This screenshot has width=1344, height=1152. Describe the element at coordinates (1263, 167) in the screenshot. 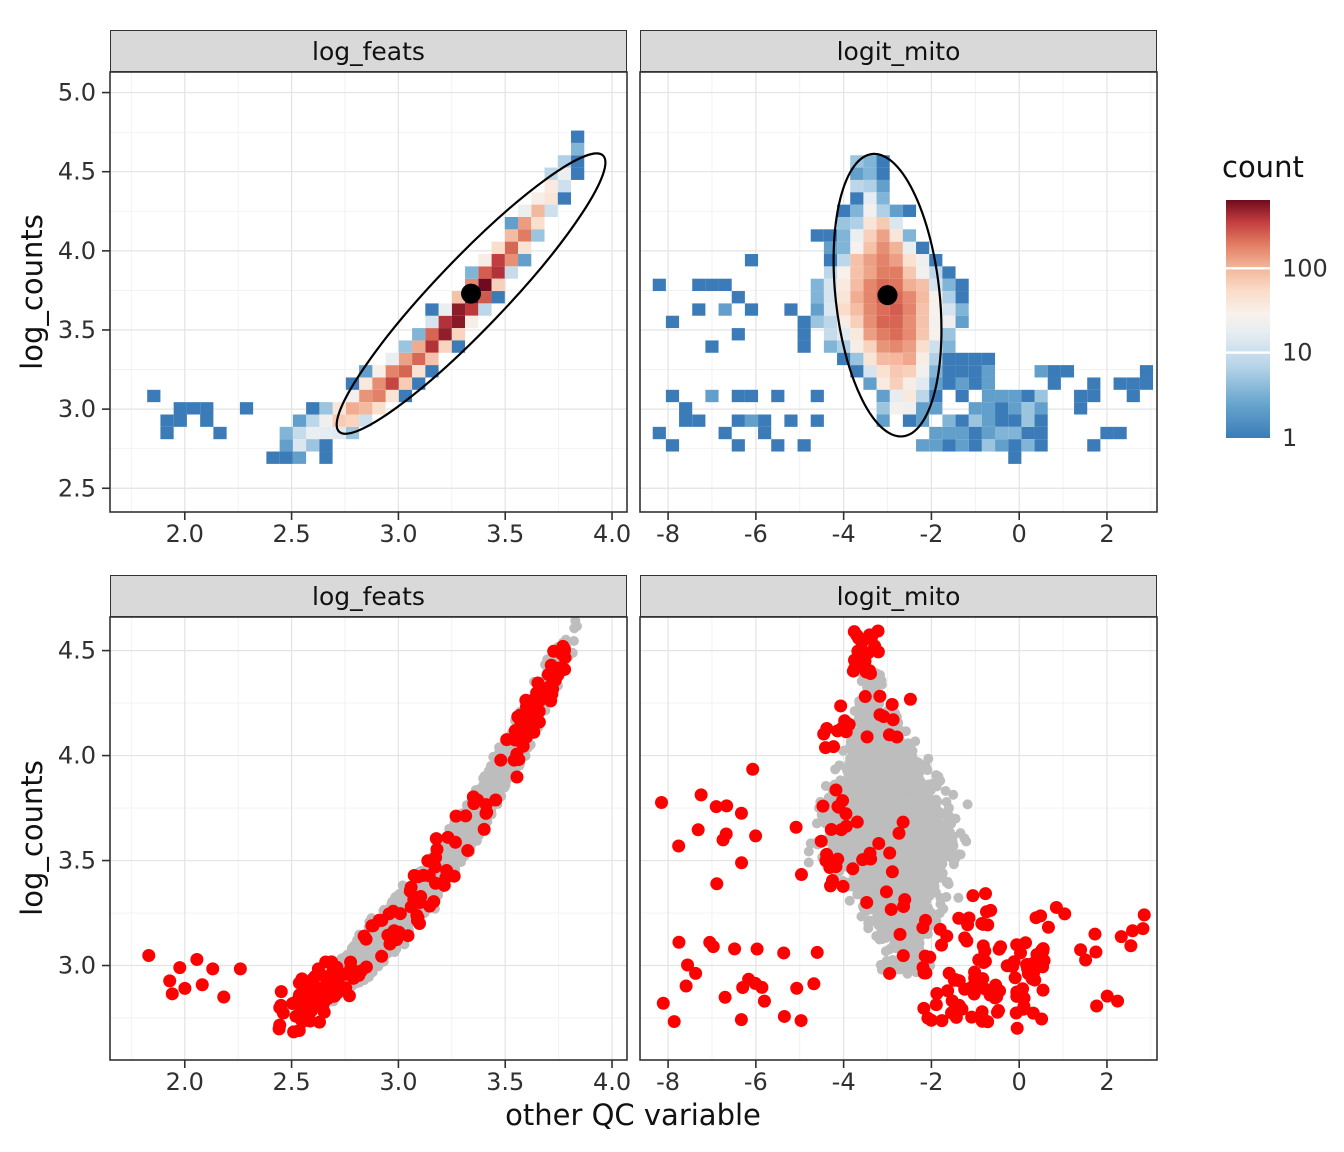

I see `legend-title: count` at that location.